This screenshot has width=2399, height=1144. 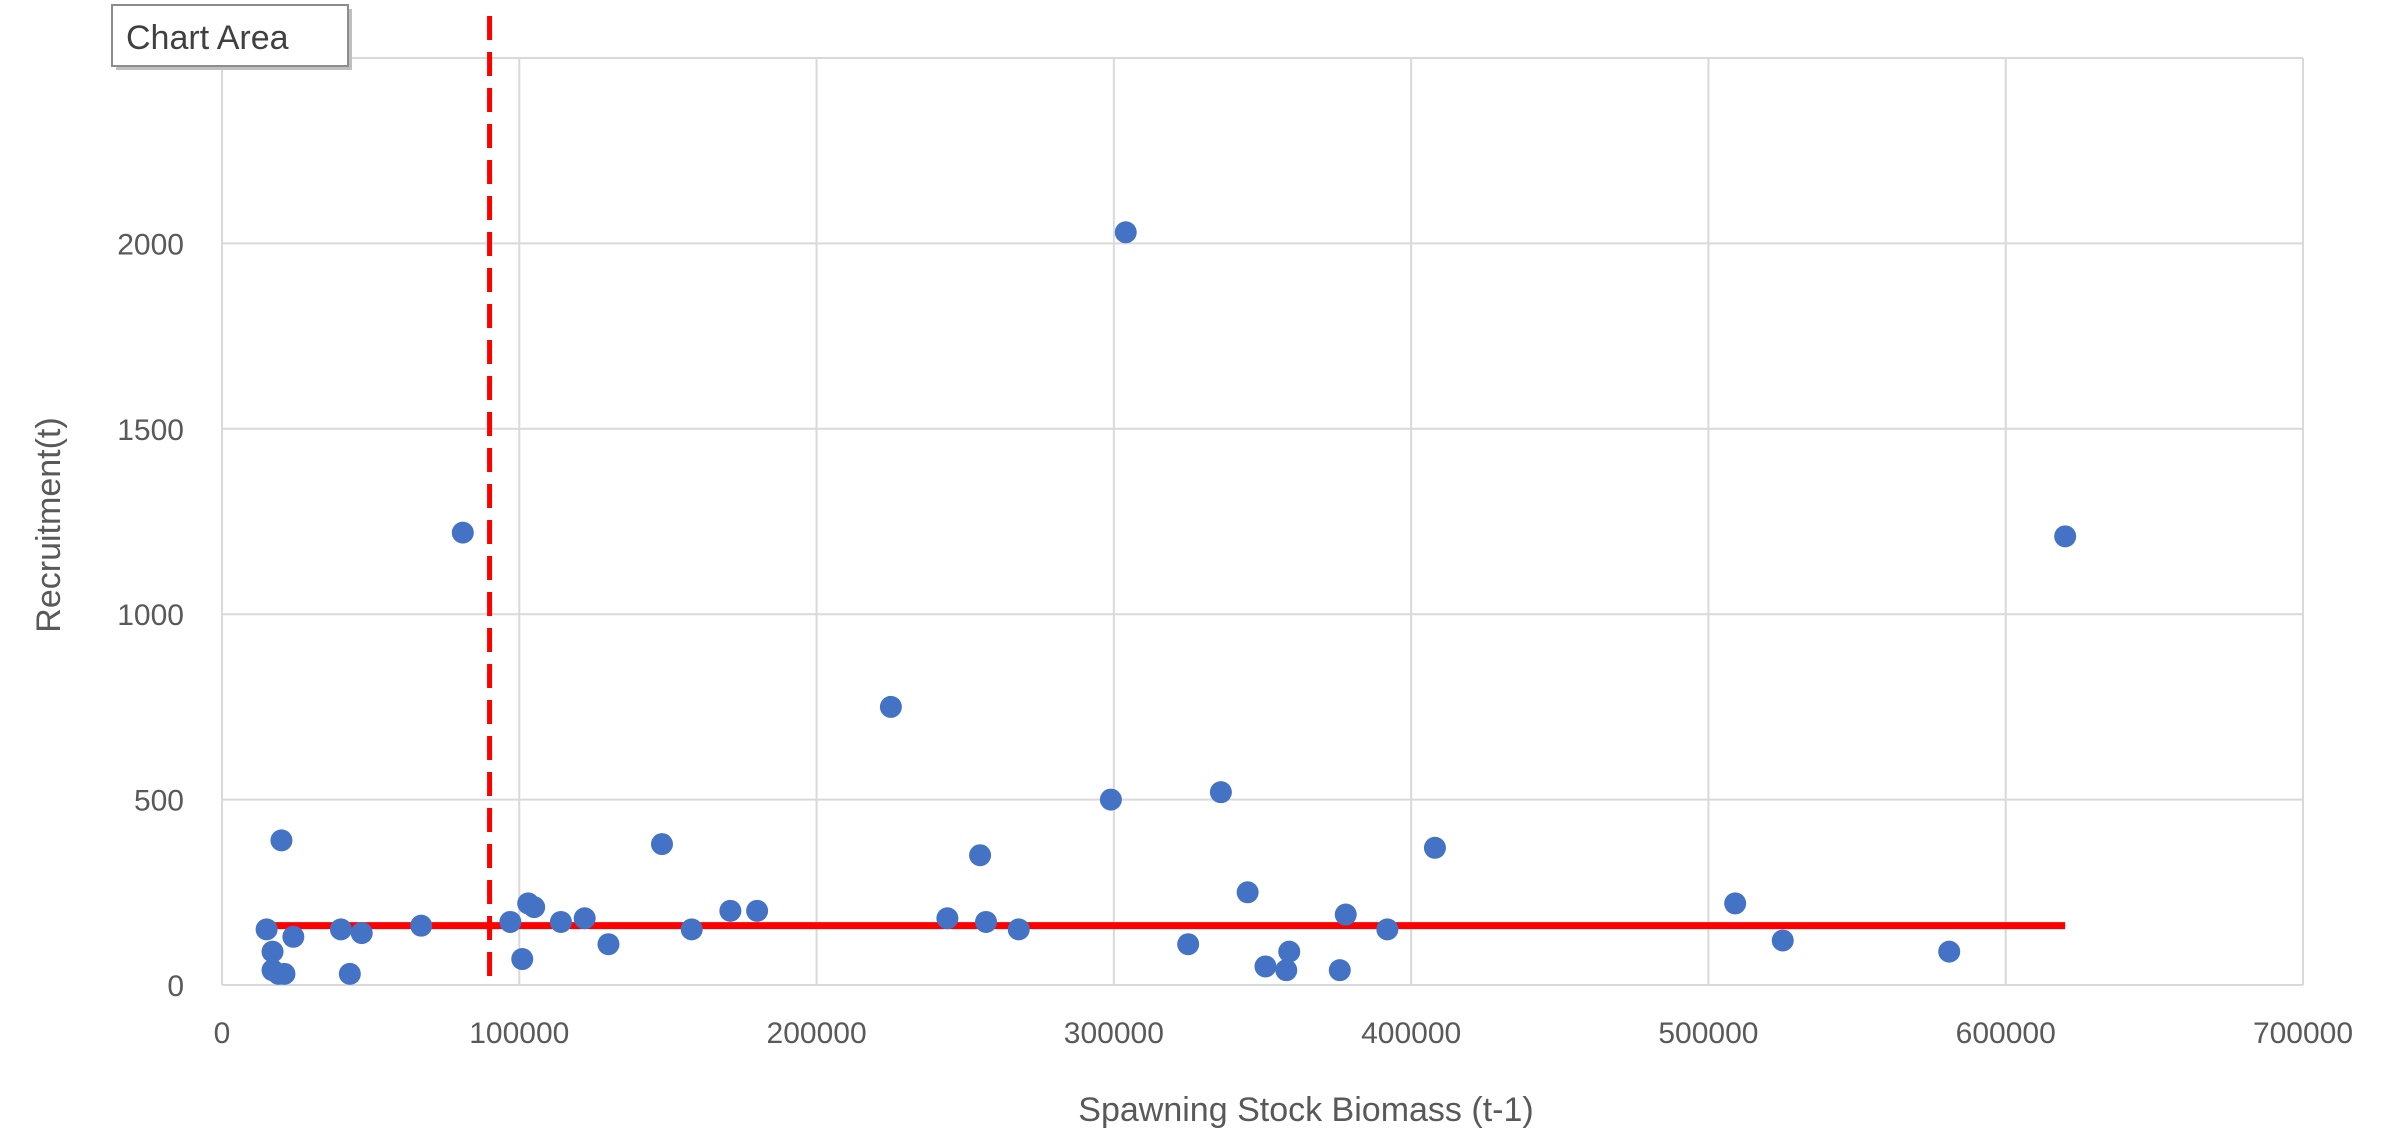 What do you see at coordinates (150, 523) in the screenshot?
I see `y-axis-ticks: 05001000150020002` at bounding box center [150, 523].